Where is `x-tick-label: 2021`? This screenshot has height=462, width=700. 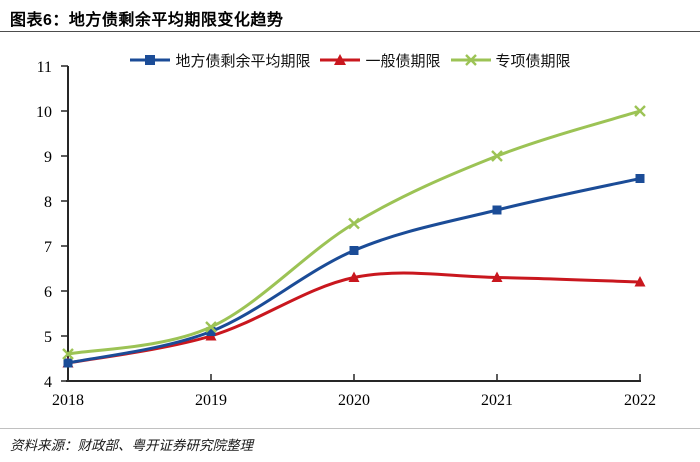 x-tick-label: 2021 is located at coordinates (497, 400).